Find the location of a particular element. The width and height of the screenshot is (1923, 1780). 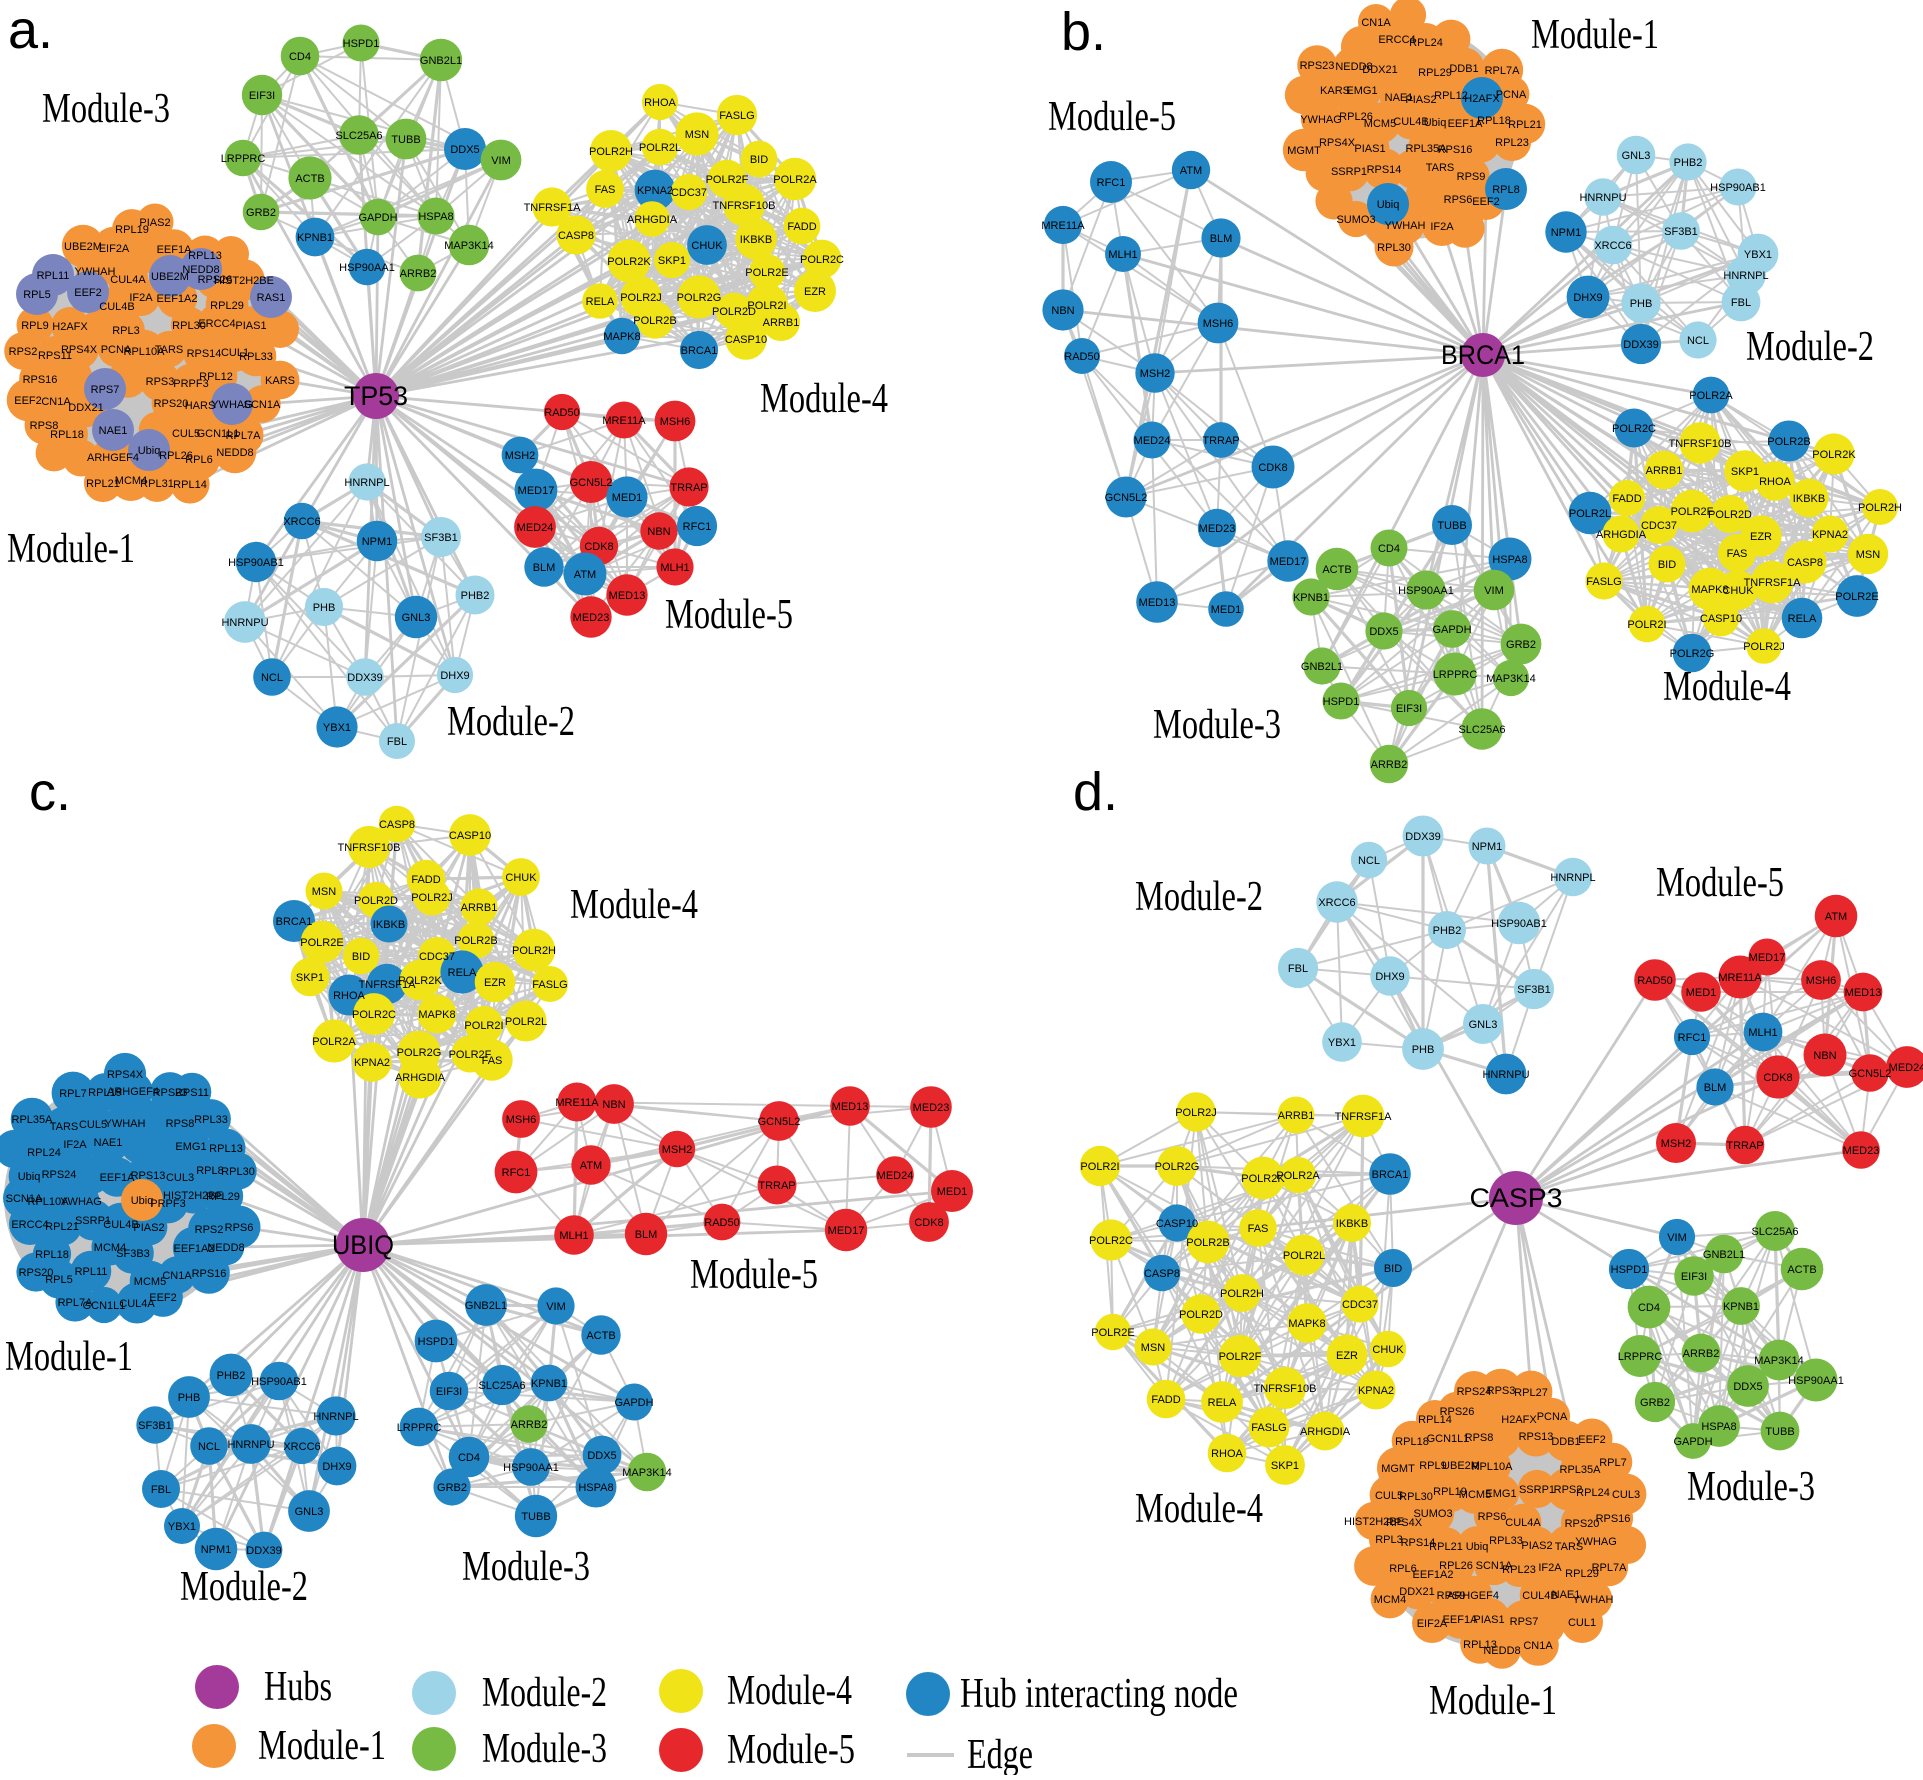

svg-text: YBX1 is located at coordinates (1758, 255).